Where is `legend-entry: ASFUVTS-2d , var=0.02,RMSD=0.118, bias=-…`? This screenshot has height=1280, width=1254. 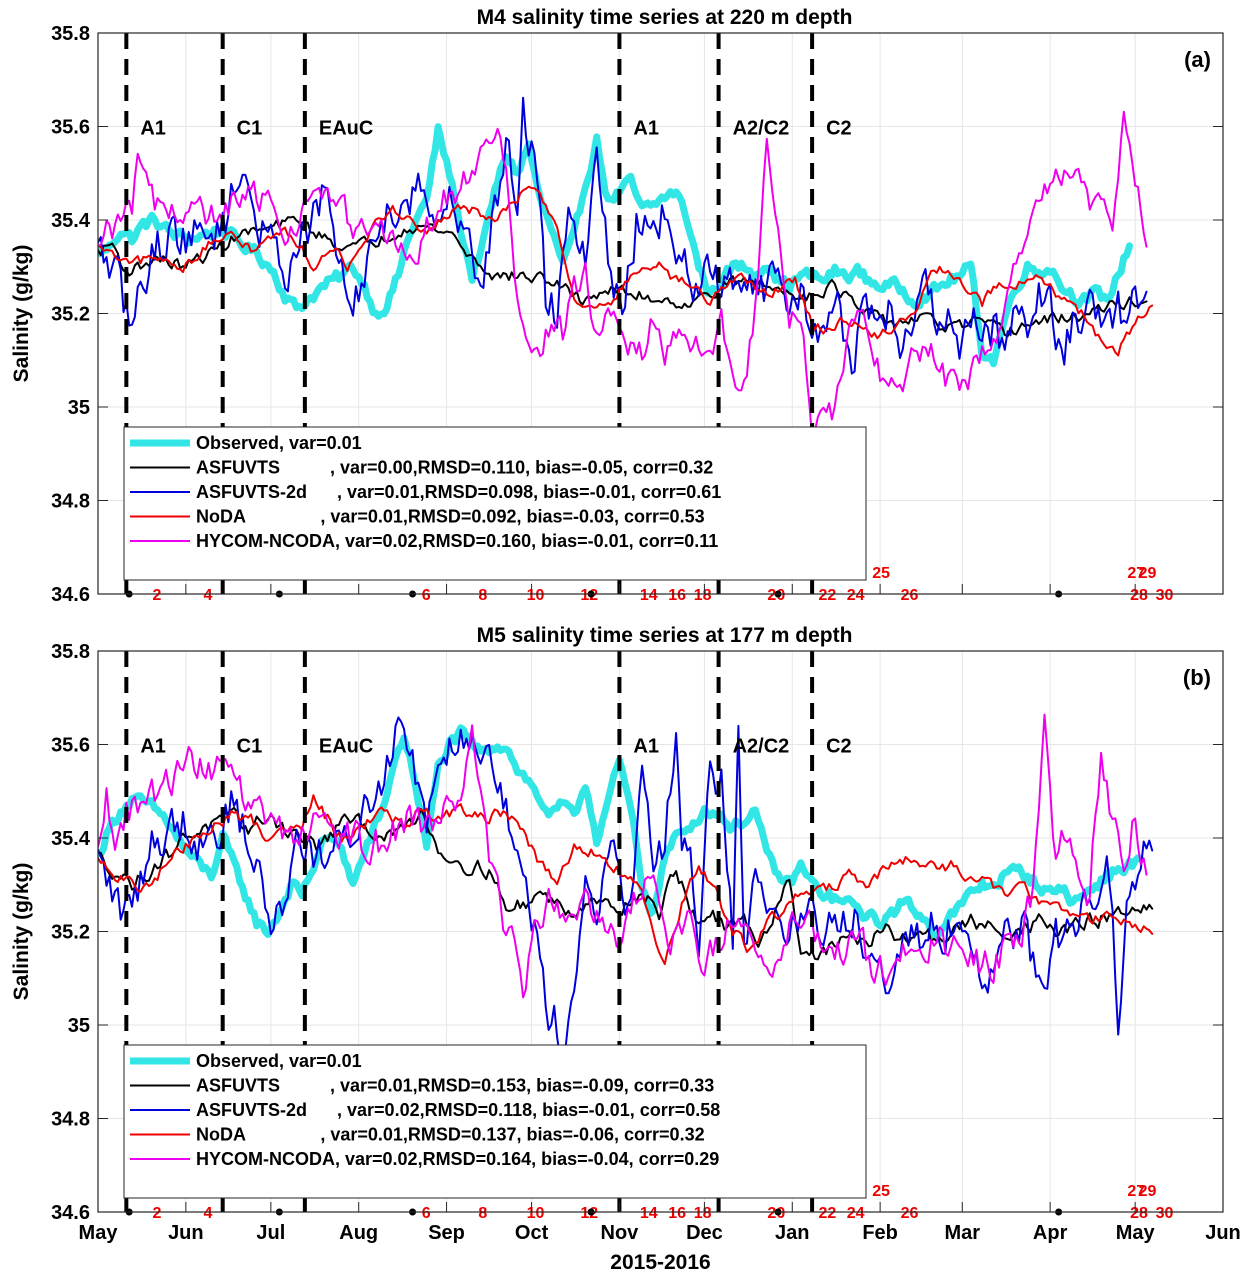
legend-entry: ASFUVTS-2d , var=0.02,RMSD=0.118, bias=-… is located at coordinates (458, 1110).